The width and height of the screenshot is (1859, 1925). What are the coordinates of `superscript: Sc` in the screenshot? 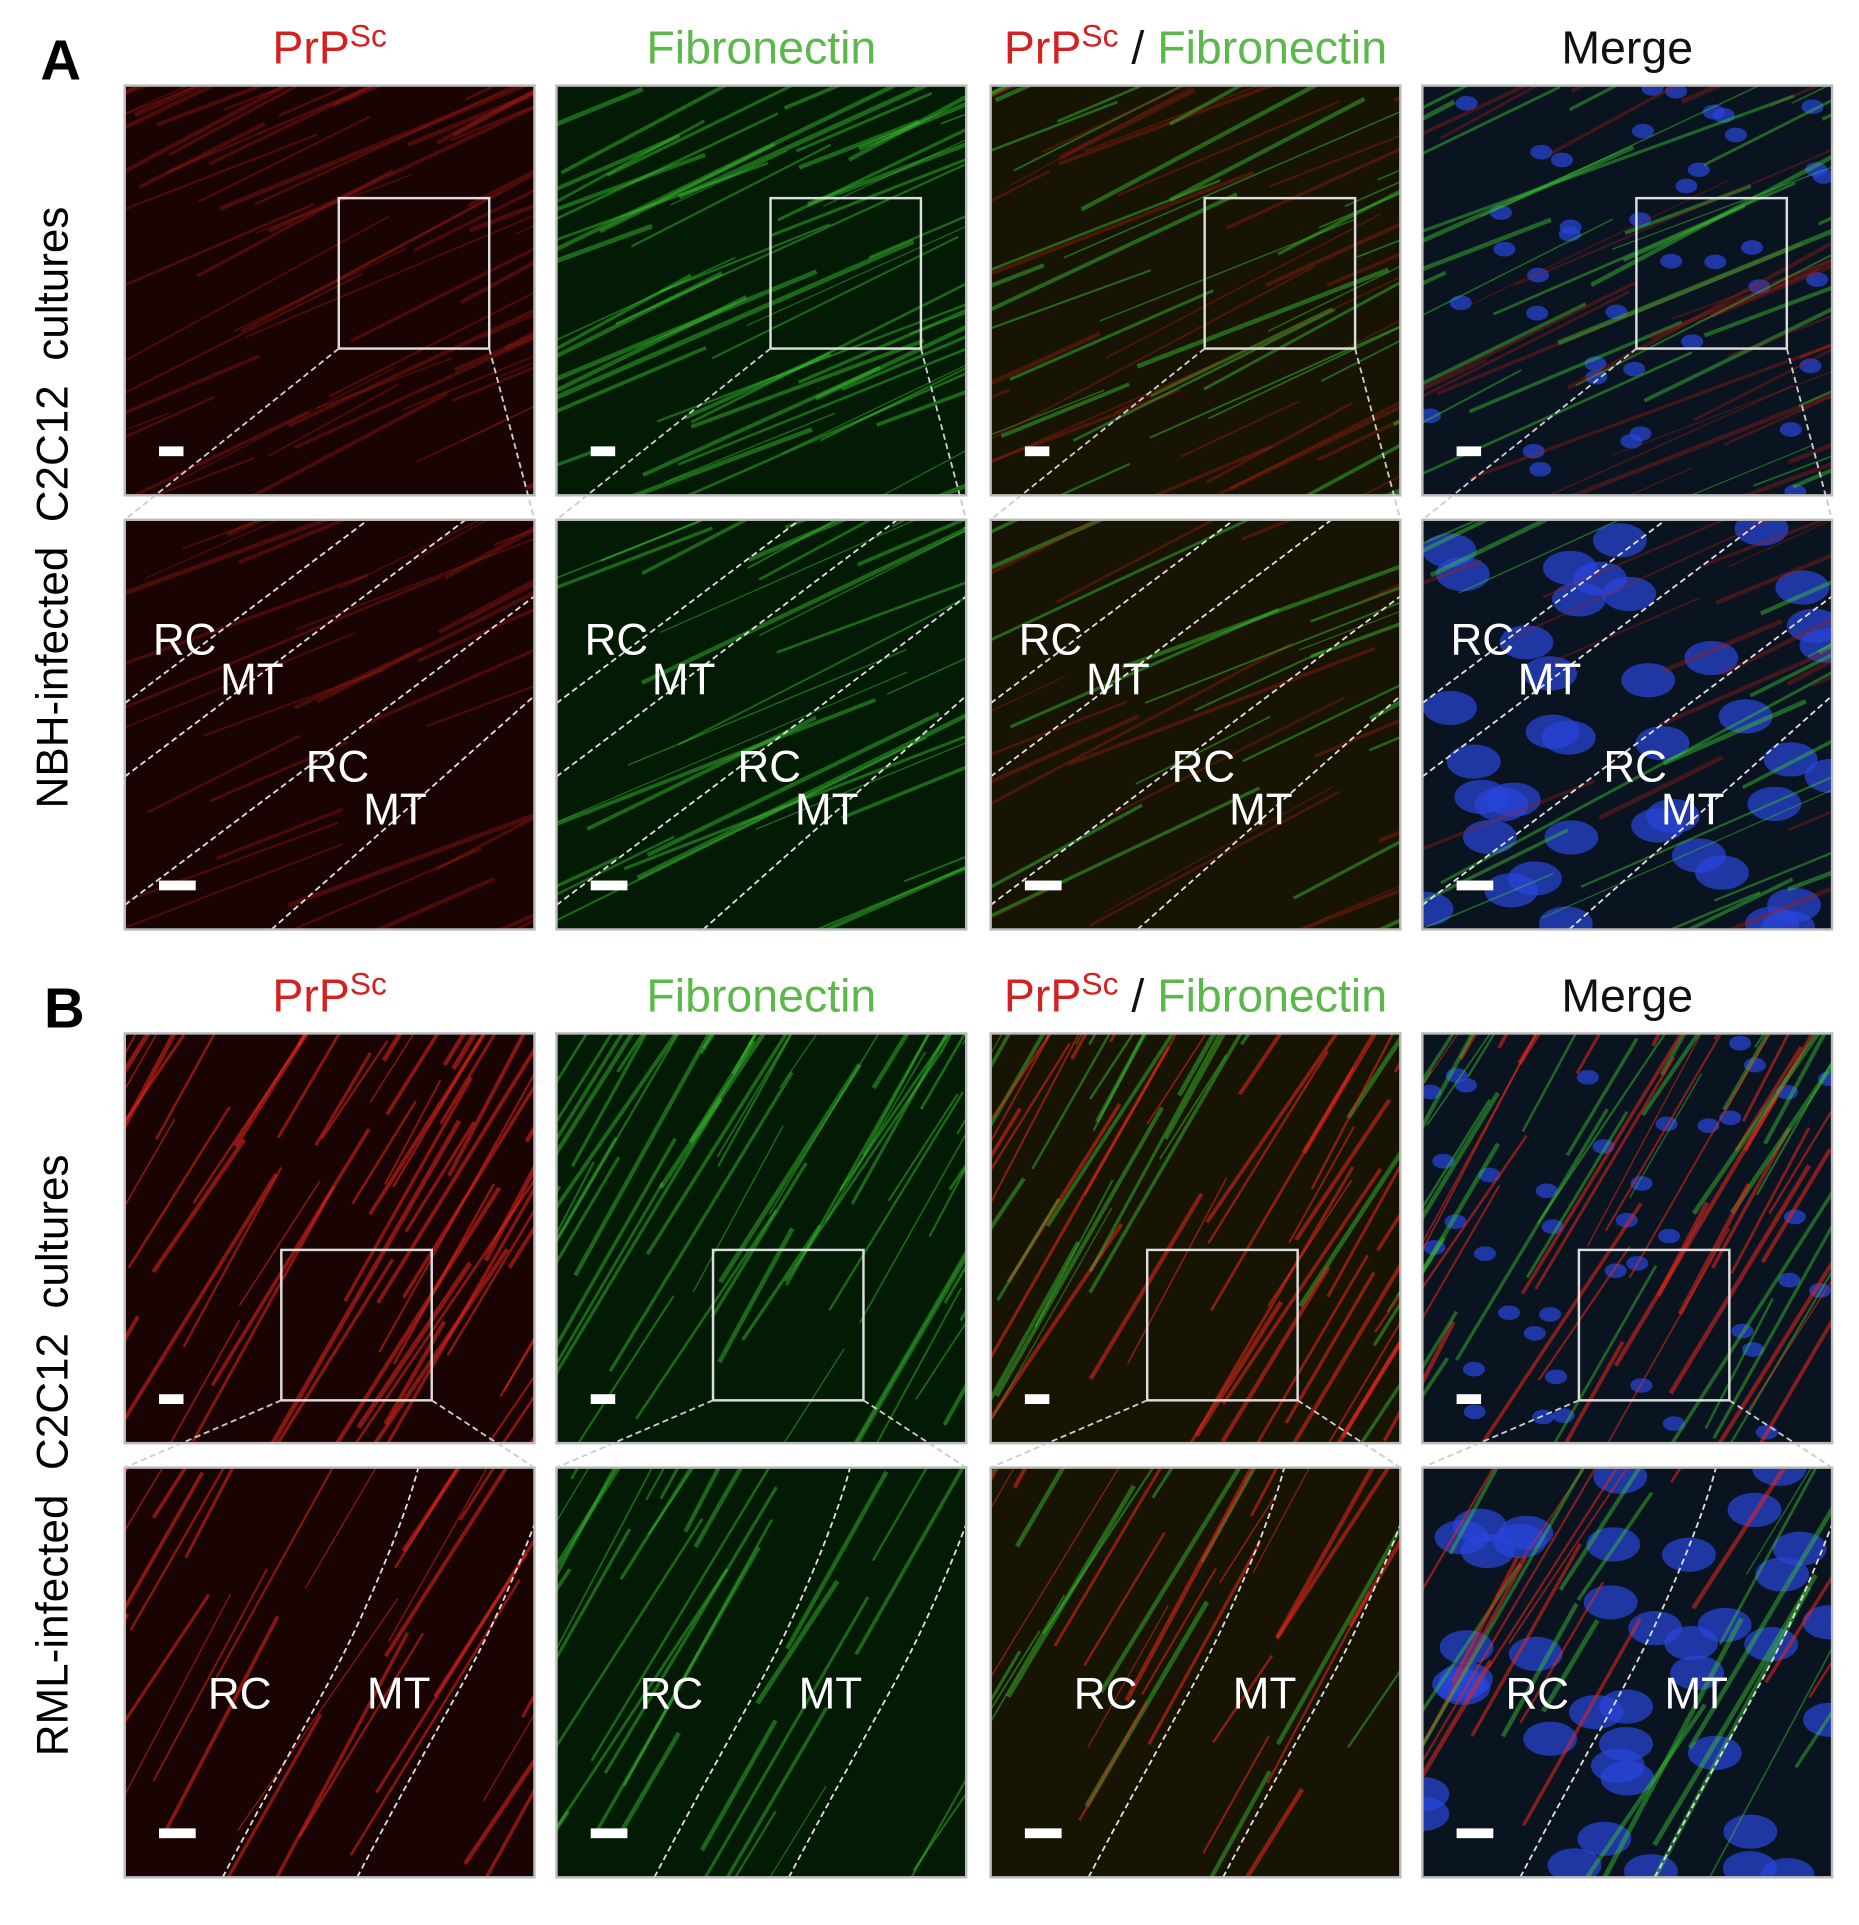 It's located at (1099, 983).